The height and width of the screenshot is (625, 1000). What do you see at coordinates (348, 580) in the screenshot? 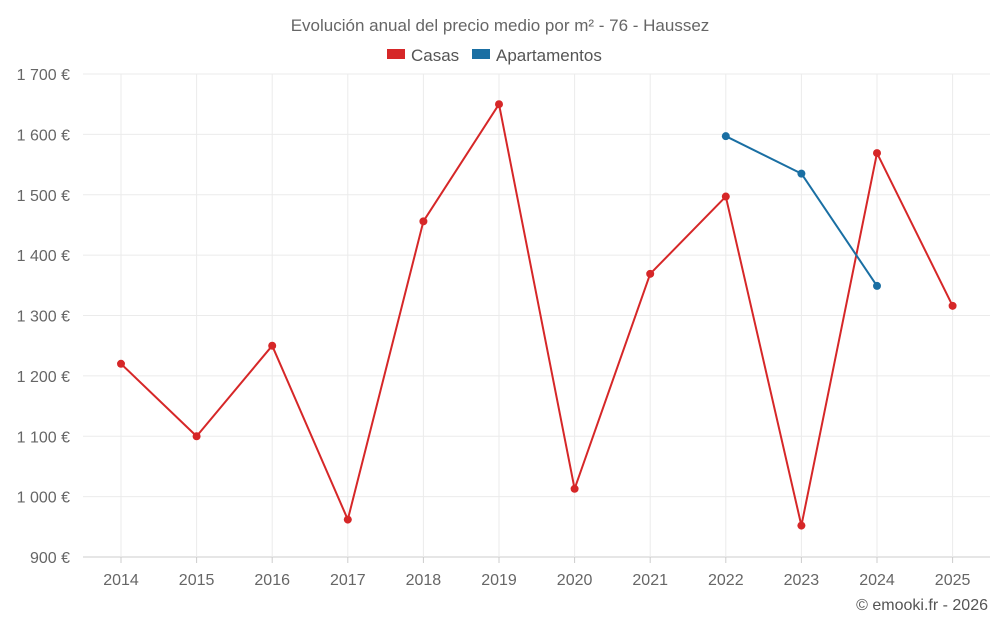
I see `x-tick-label: 2017` at bounding box center [348, 580].